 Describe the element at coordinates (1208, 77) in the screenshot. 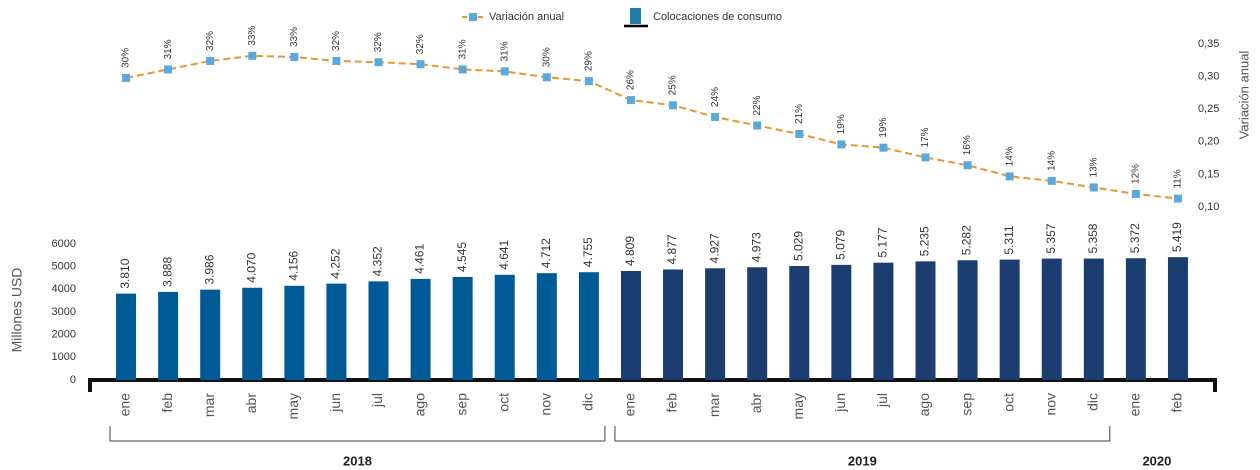

I see `y2-tick-label: 0,30` at that location.